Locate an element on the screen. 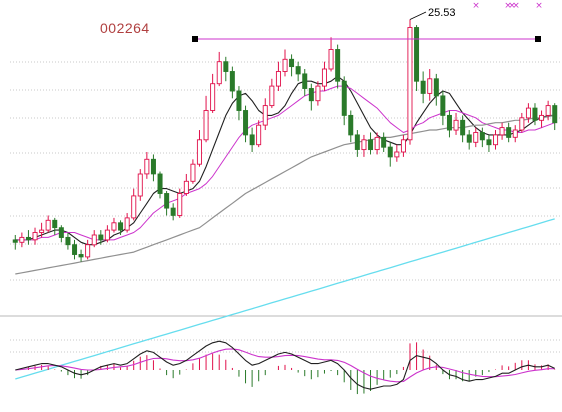 Image resolution: width=562 pixels, height=412 pixels. macd-dea-line is located at coordinates (285, 365).